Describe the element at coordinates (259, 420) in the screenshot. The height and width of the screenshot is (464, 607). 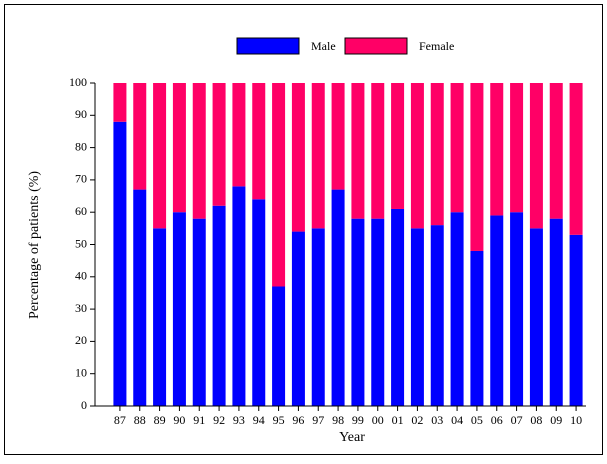
I see `x-tick-label: 94` at that location.